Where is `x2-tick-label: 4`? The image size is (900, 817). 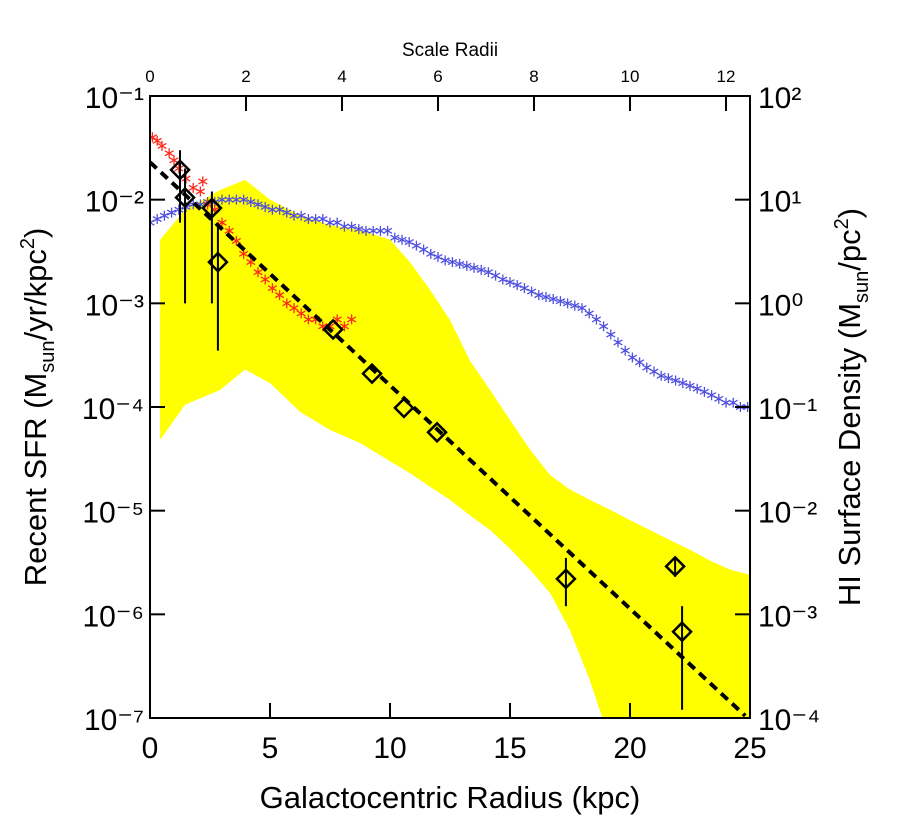 x2-tick-label: 4 is located at coordinates (341, 76).